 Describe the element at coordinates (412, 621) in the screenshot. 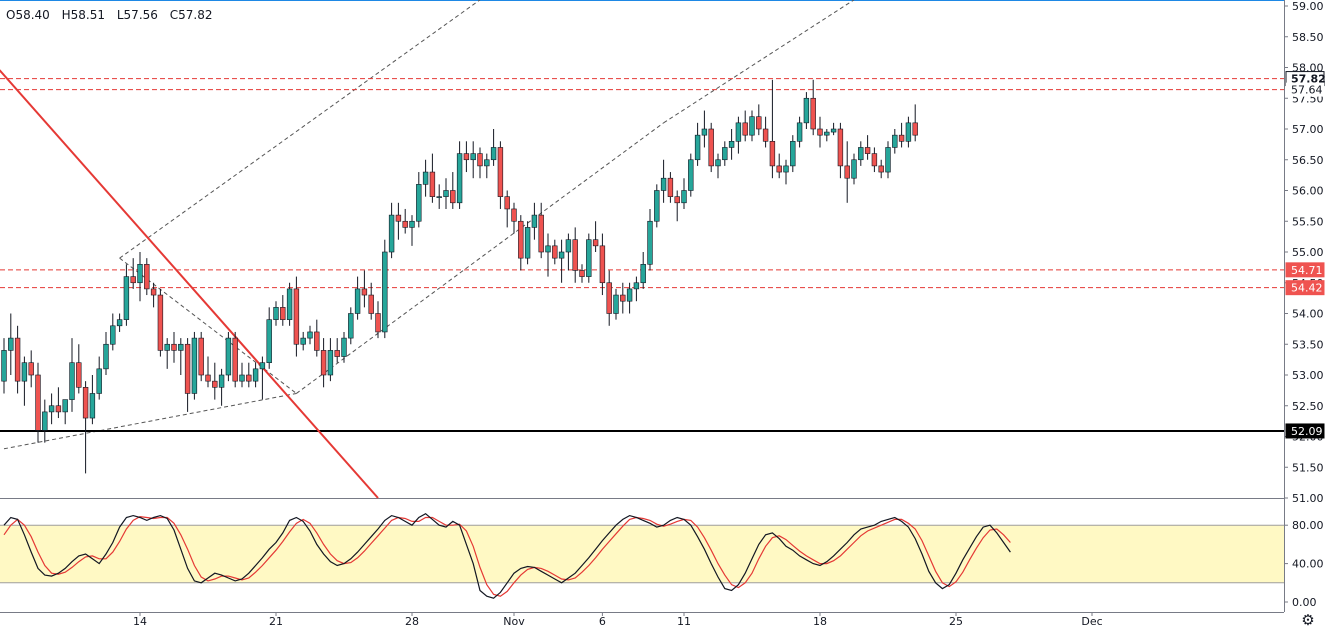

I see `time-tick-label: 28` at that location.